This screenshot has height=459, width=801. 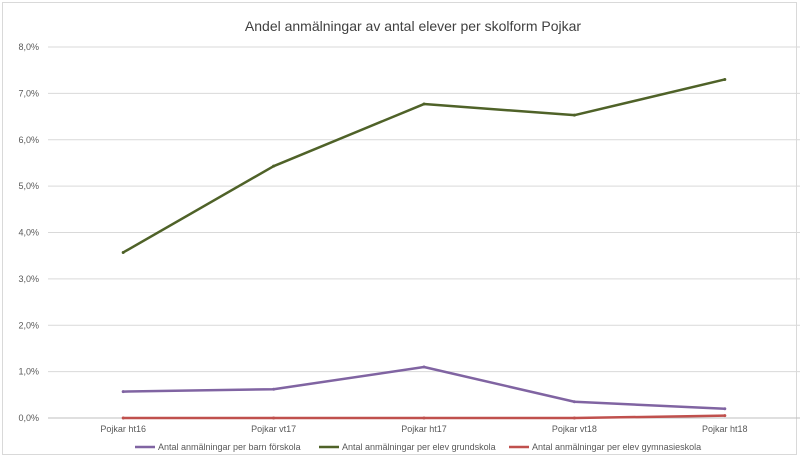 I want to click on y-tick-label: 1,0%, so click(x=28, y=372).